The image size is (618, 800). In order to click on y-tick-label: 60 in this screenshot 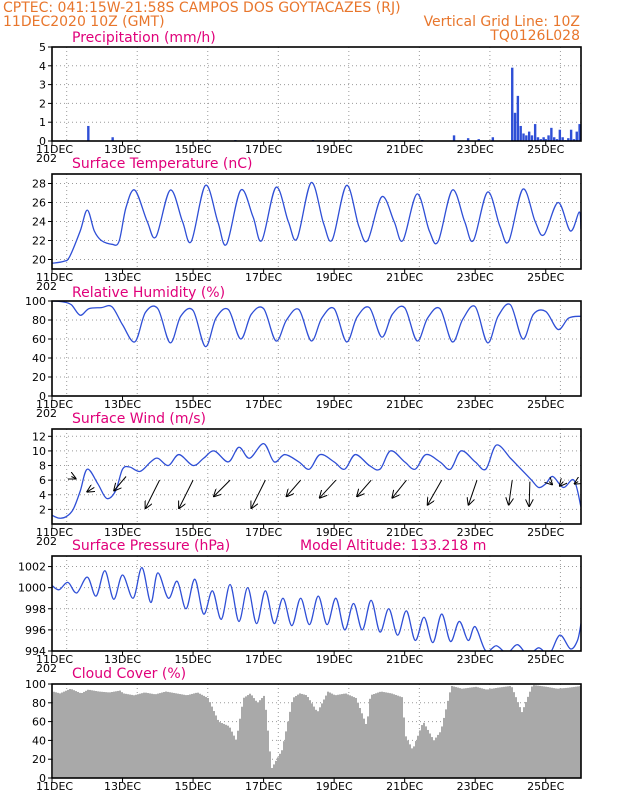, I will do `click(39, 722)`.